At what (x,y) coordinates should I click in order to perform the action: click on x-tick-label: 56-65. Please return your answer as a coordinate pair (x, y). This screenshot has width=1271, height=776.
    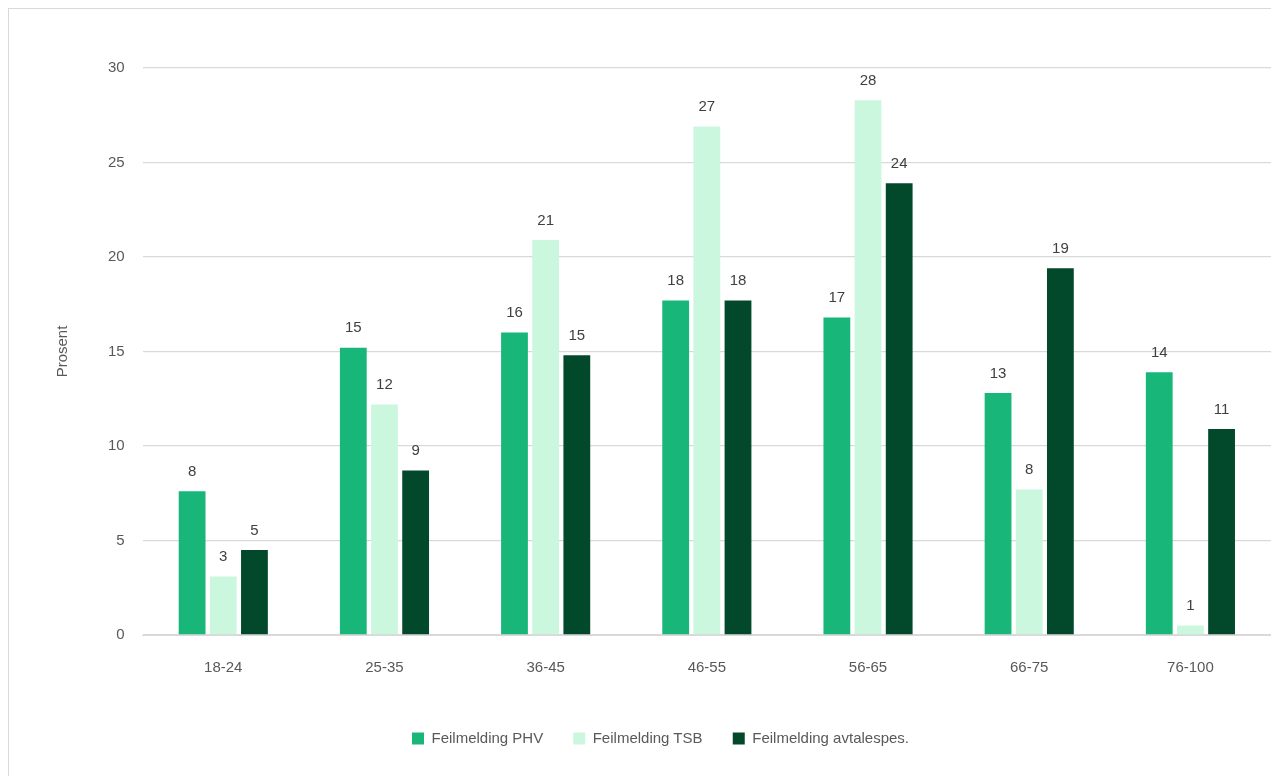
    Looking at the image, I should click on (868, 667).